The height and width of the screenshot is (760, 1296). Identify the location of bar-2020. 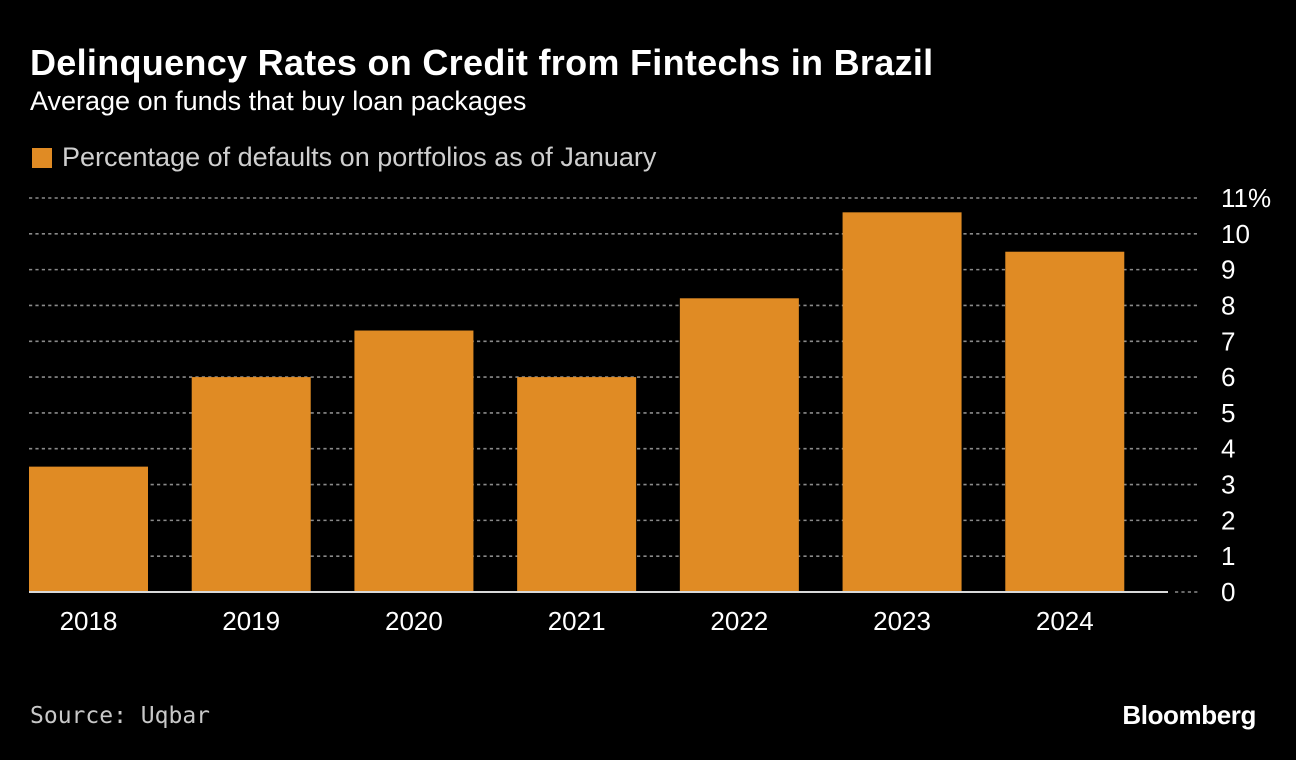
(414, 461).